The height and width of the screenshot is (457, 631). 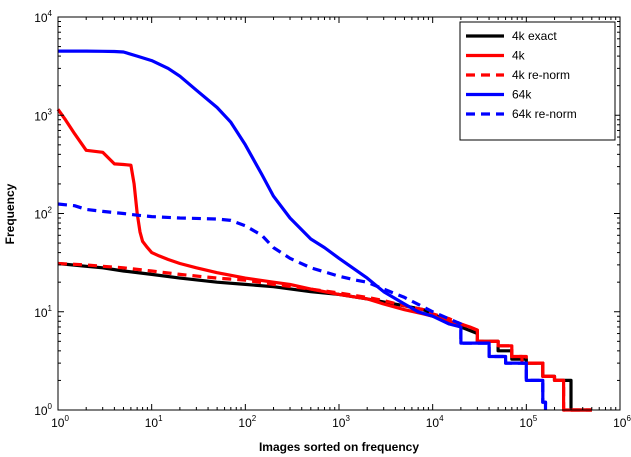 I want to click on x-tick-label: 10¹, so click(x=154, y=422).